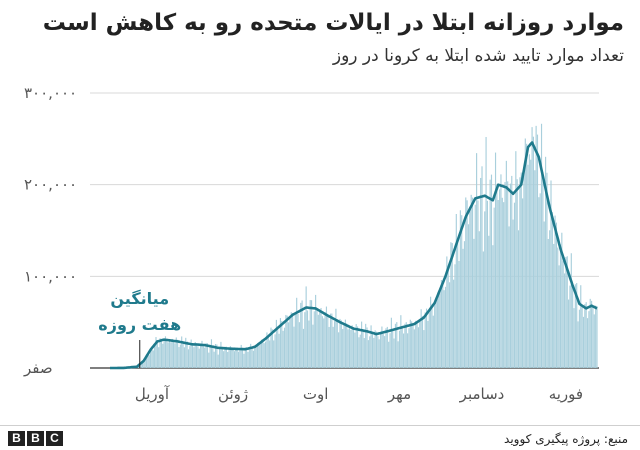 The image size is (640, 450). What do you see at coordinates (50, 230) in the screenshot?
I see `y-axis-labels: صفر ۱۰۰,۰۰۰ ۲۰۰,۰۰۰ ۳۰۰,۰۰۰` at bounding box center [50, 230].